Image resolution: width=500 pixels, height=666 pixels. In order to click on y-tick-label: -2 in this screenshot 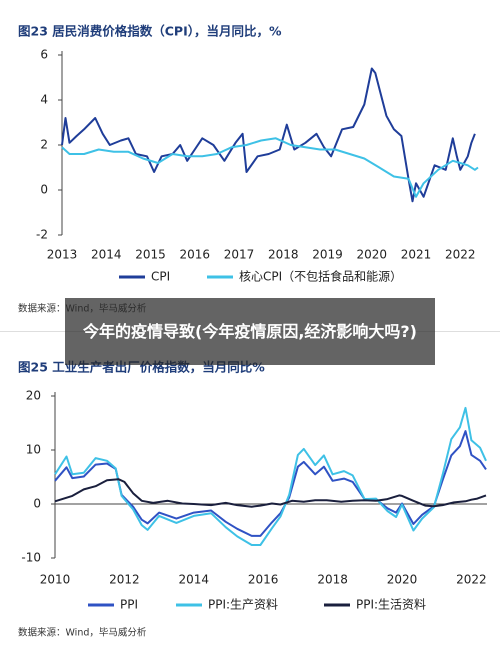, I will do `click(42, 235)`.